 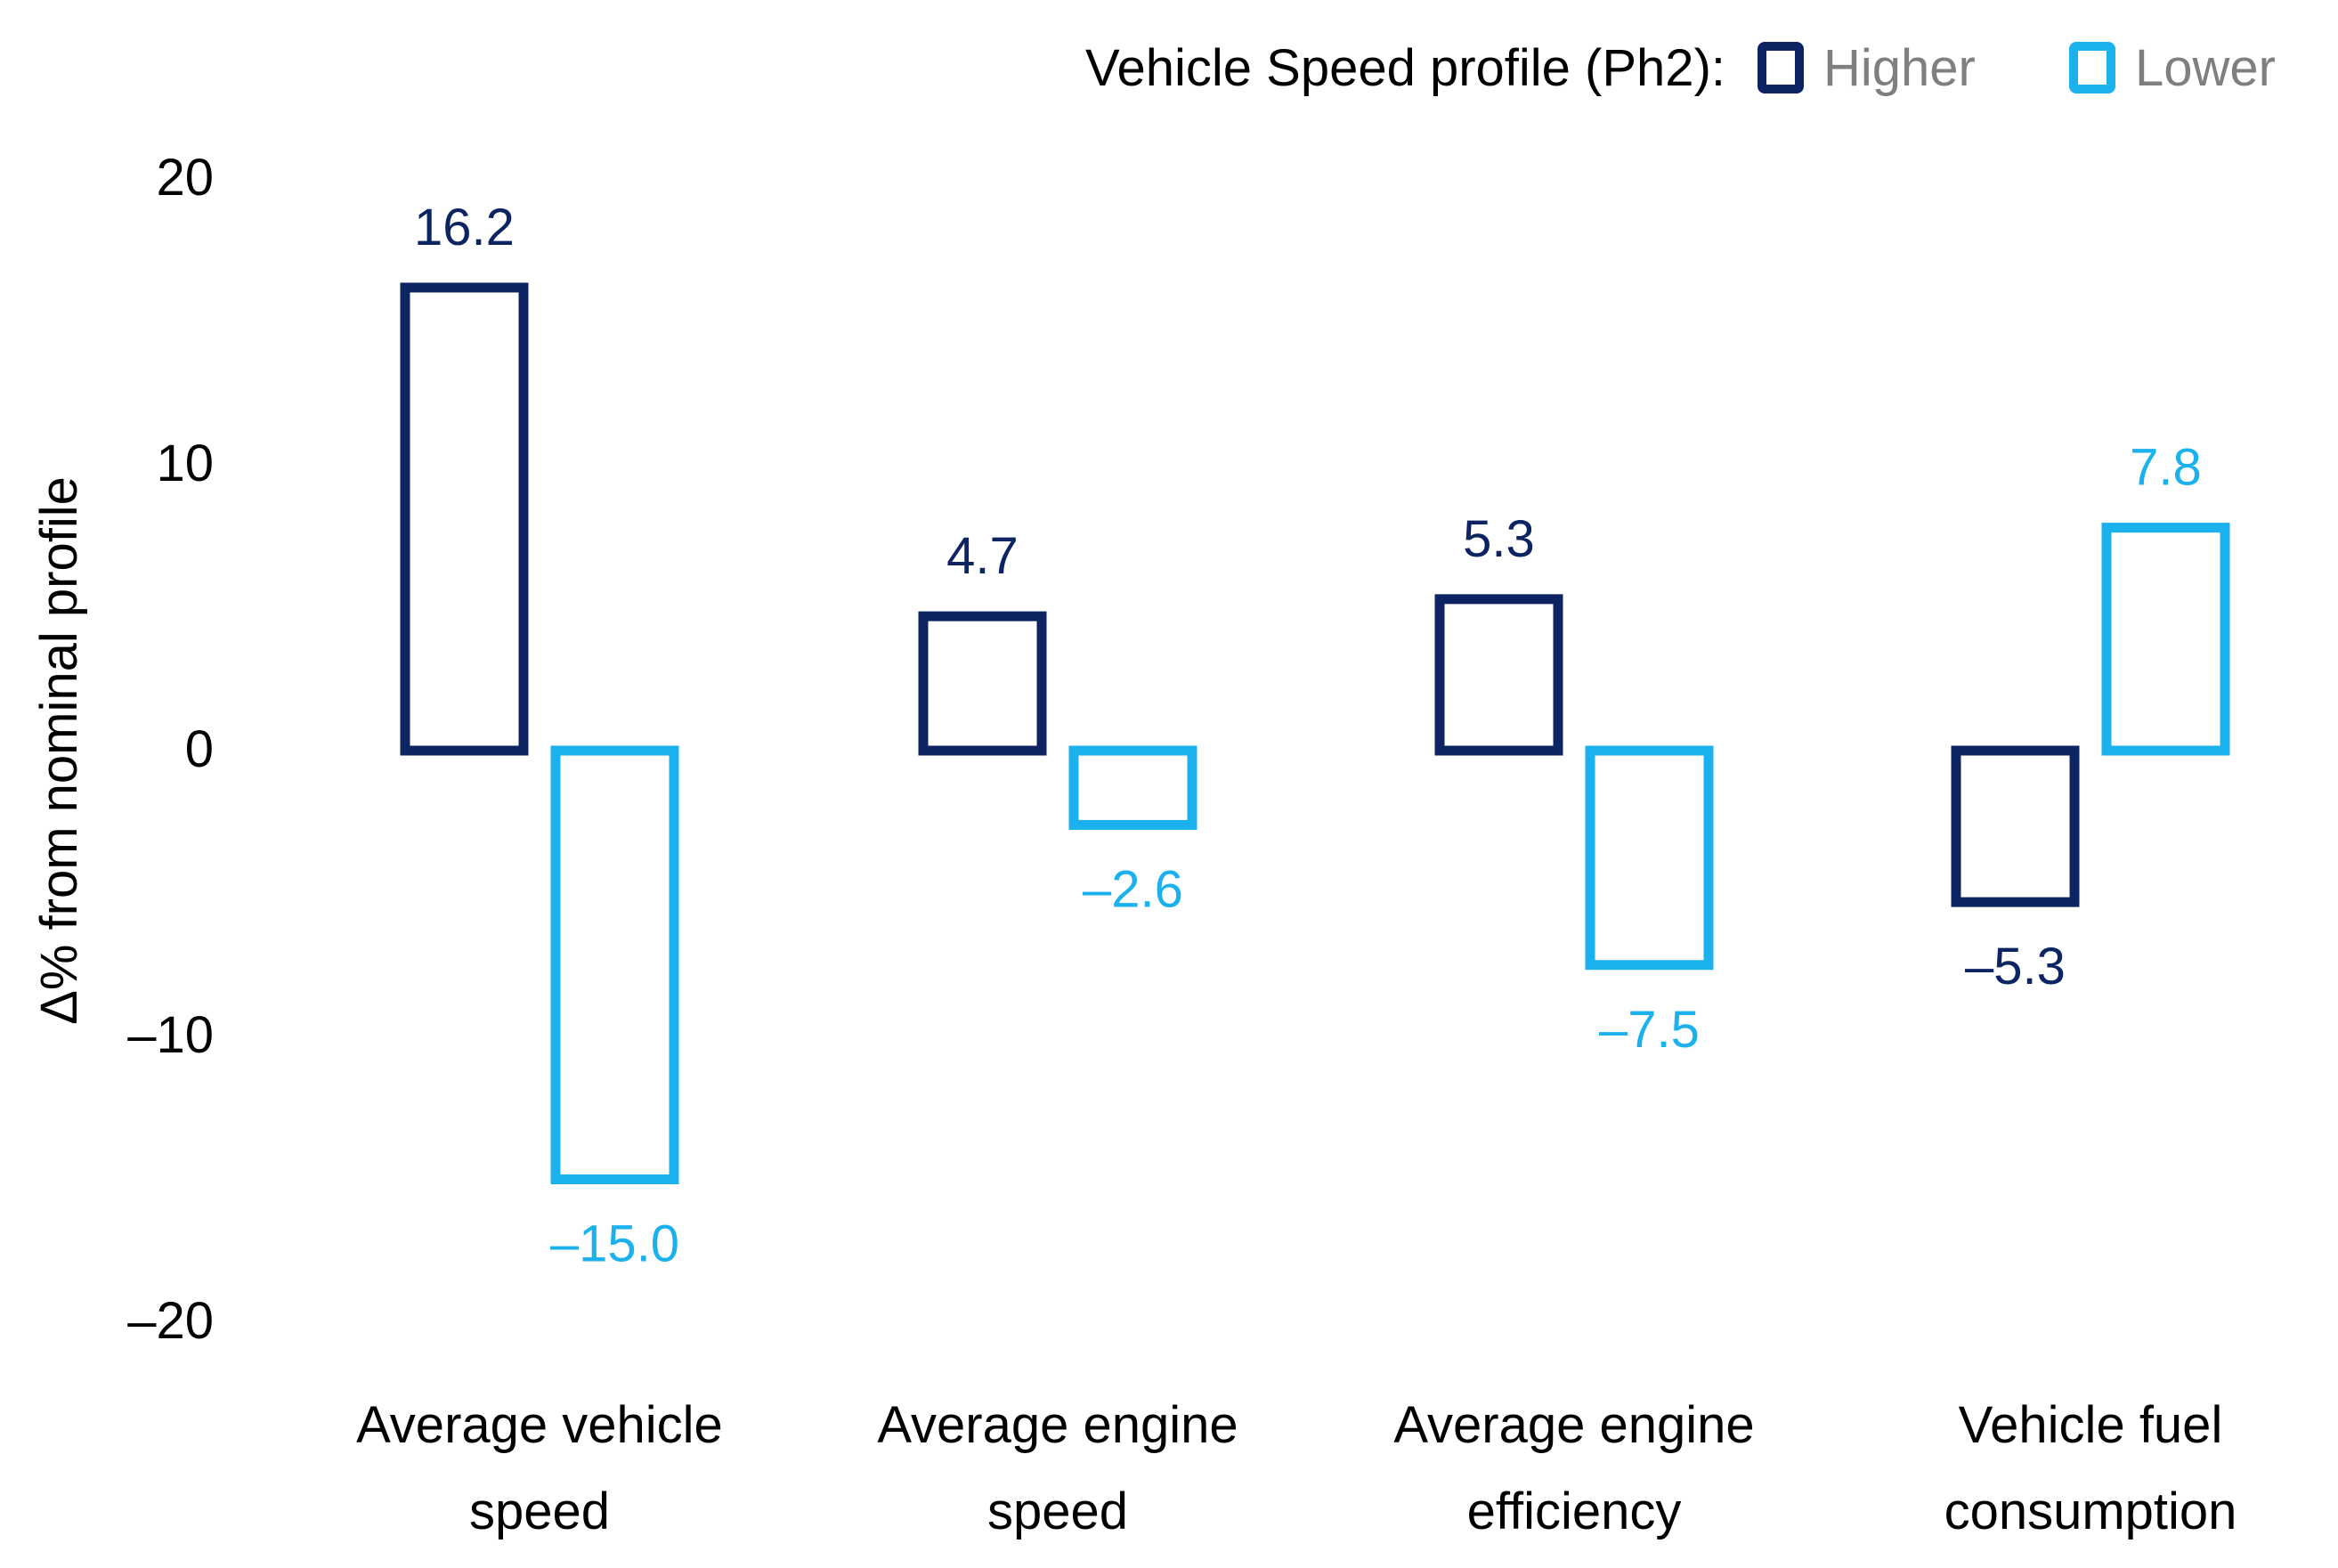 I want to click on y-tick-label: –10, so click(x=170, y=1035).